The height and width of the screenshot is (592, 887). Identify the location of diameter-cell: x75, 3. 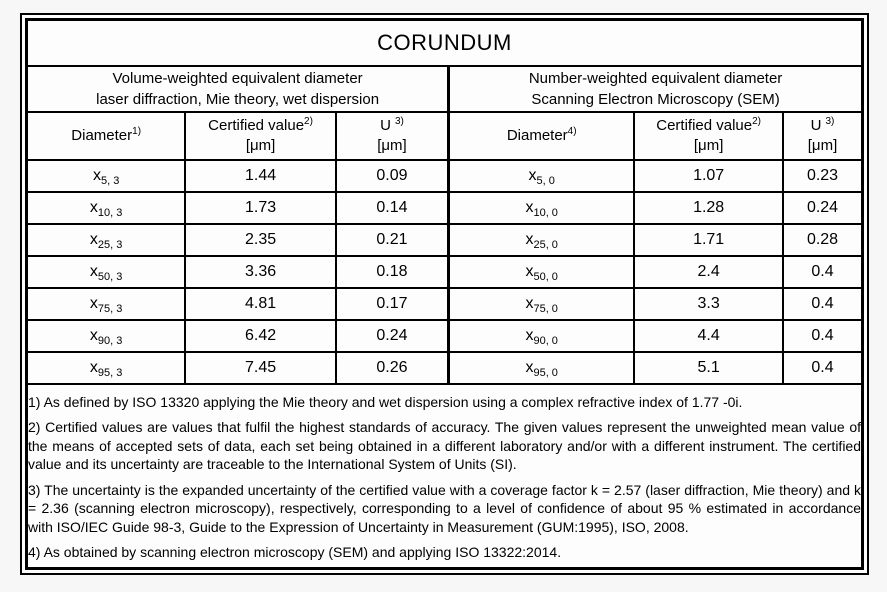
(106, 304).